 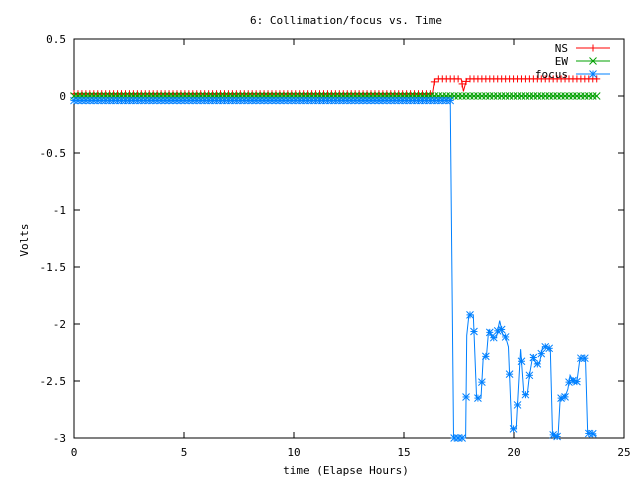 What do you see at coordinates (623, 452) in the screenshot?
I see `x-tick-label: 25` at bounding box center [623, 452].